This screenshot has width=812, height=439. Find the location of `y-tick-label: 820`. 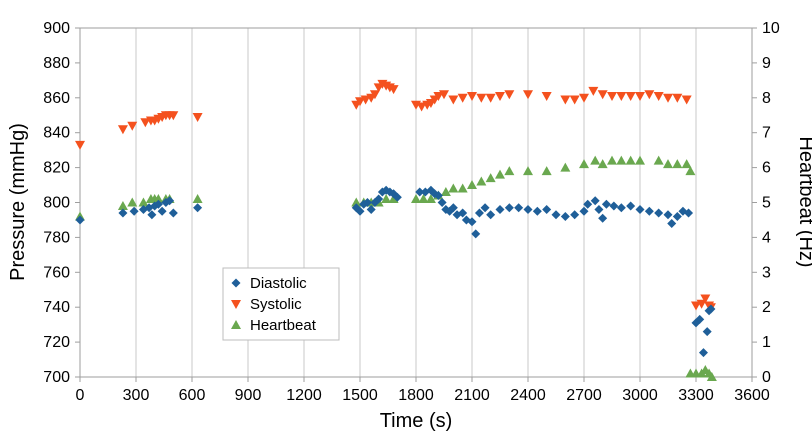

y-tick-label: 820 is located at coordinates (56, 168).